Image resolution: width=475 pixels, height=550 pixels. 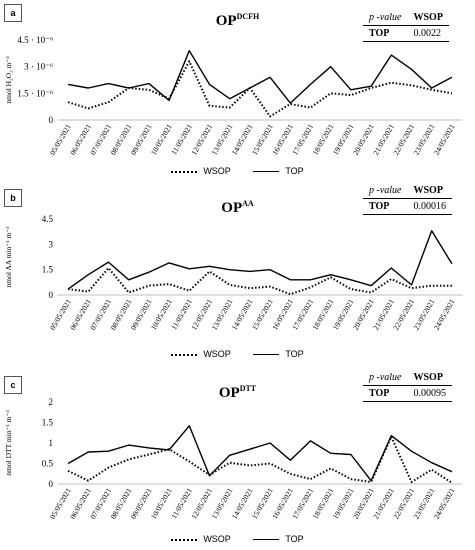 What do you see at coordinates (237, 21) in the screenshot?
I see `chart-title-a: OPDCFH` at bounding box center [237, 21].